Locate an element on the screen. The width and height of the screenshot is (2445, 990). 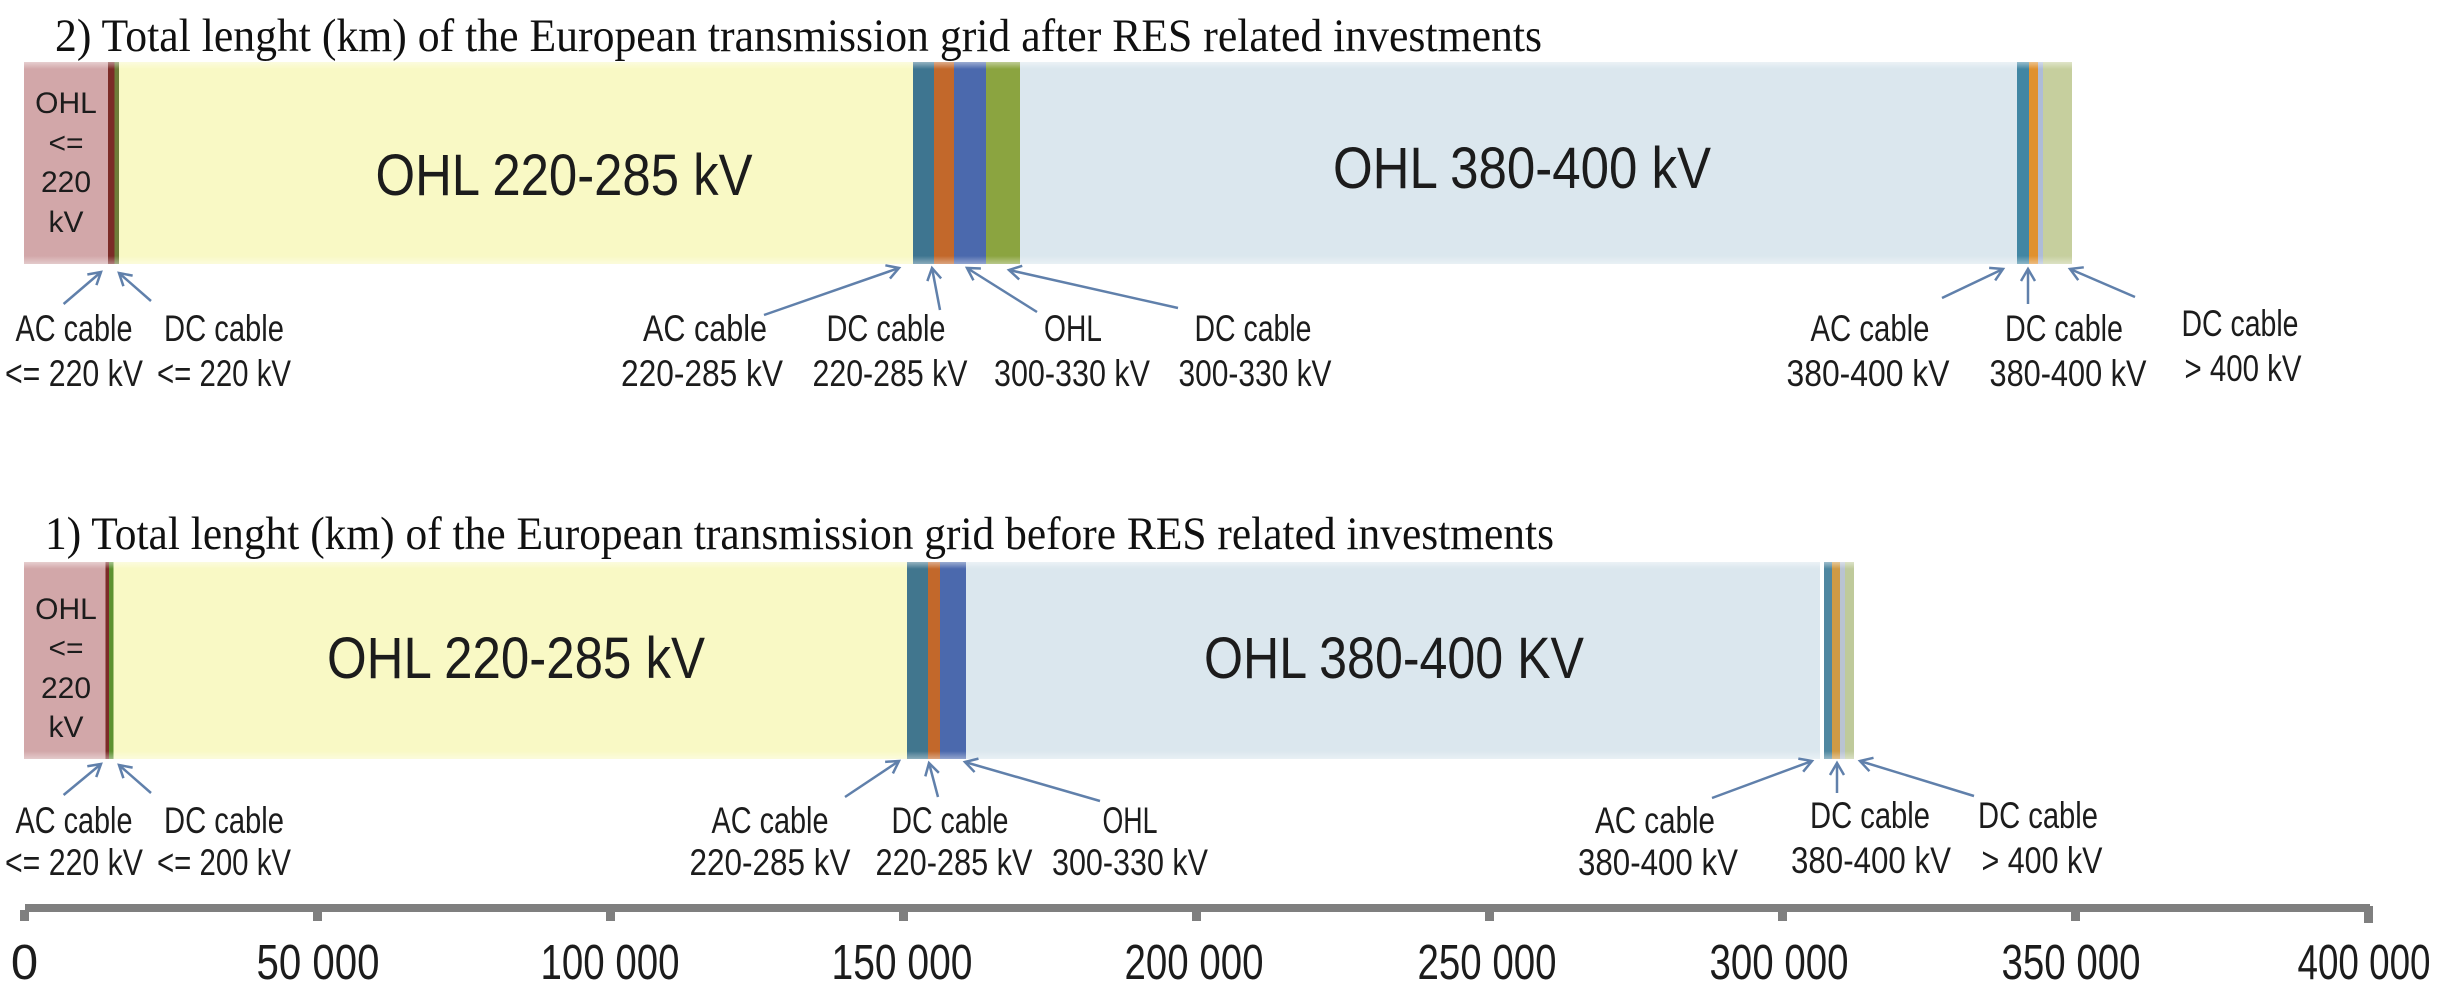
svg-text: 50 000 is located at coordinates (318, 963).